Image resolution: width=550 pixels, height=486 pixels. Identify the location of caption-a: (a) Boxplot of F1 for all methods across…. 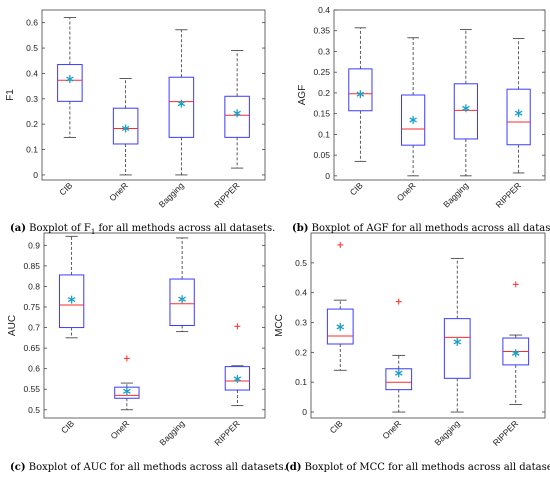
(143, 229).